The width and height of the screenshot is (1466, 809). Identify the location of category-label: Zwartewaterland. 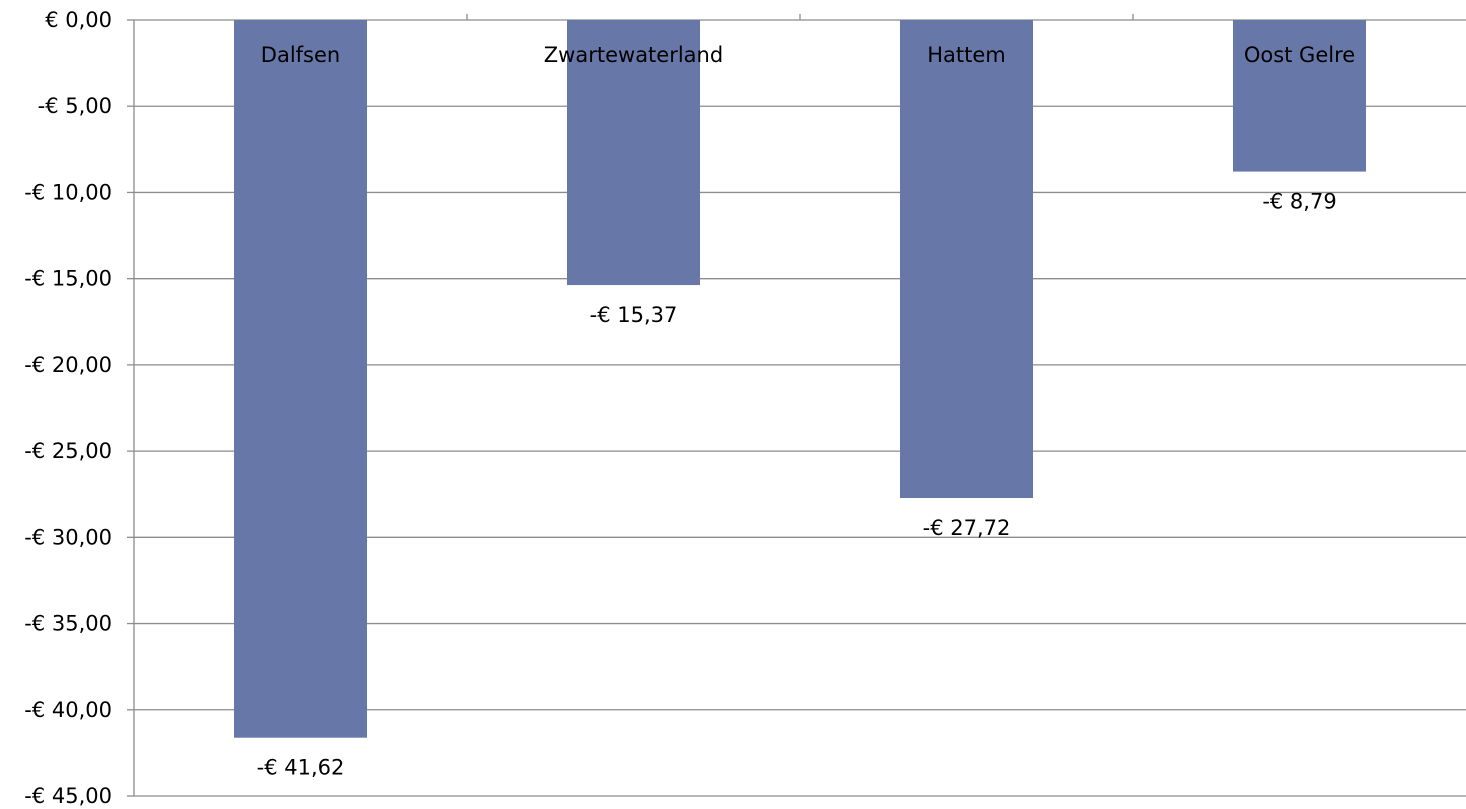
(633, 55).